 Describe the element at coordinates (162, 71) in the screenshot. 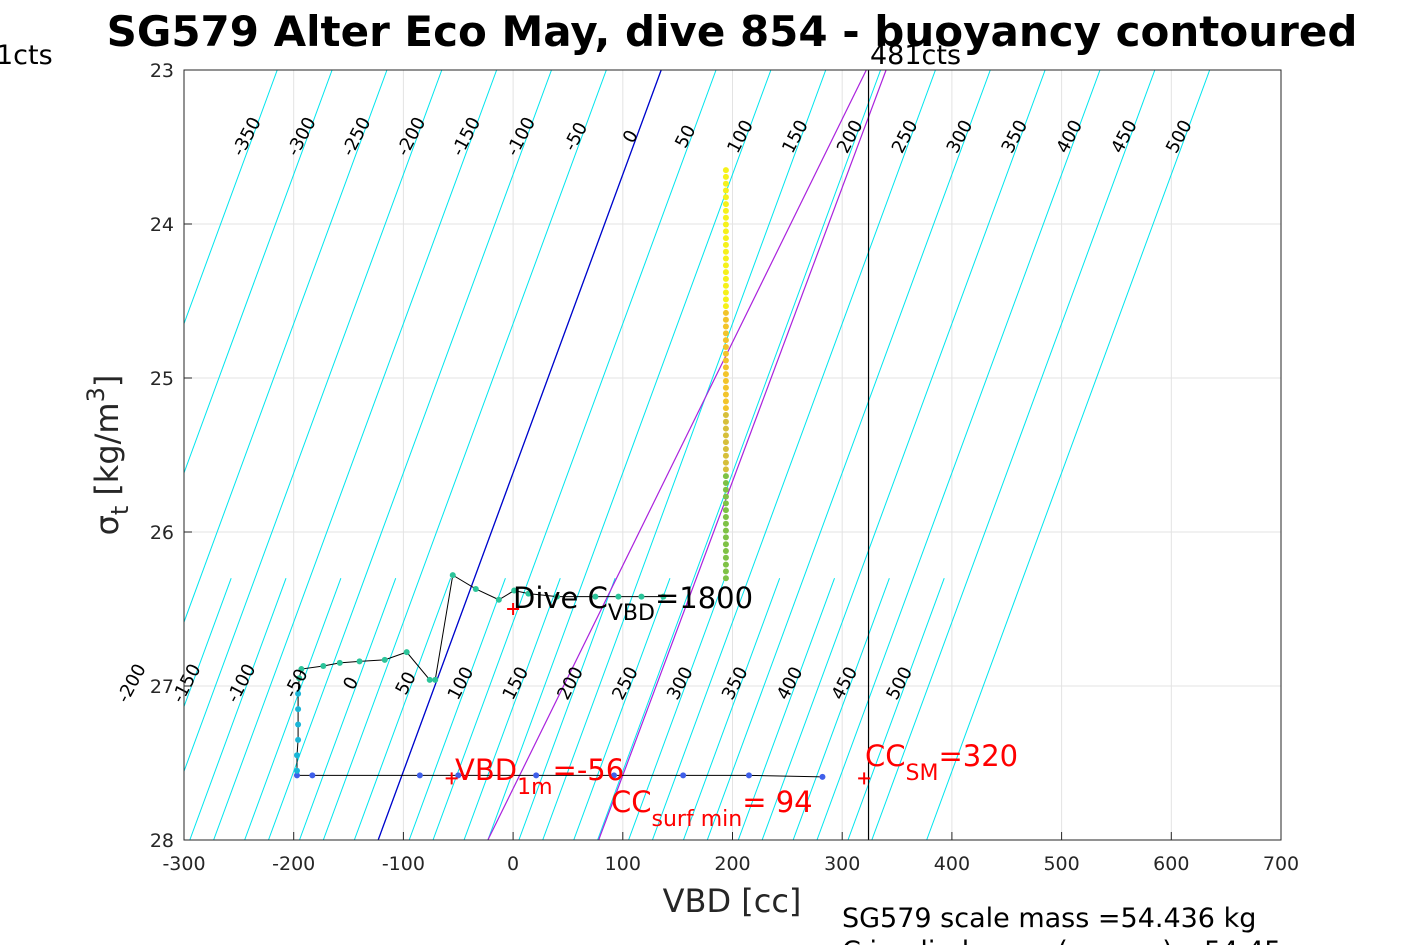

I see `y-tick-label: 23` at that location.